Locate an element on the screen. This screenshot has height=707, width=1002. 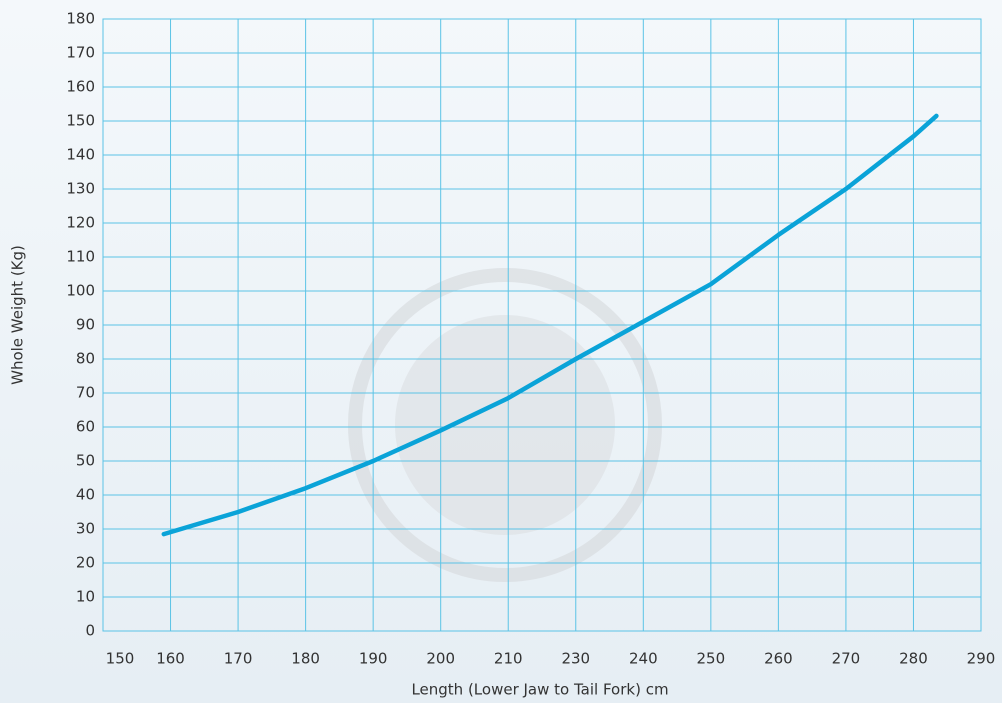
y-tick-label: 180 is located at coordinates (80, 19).